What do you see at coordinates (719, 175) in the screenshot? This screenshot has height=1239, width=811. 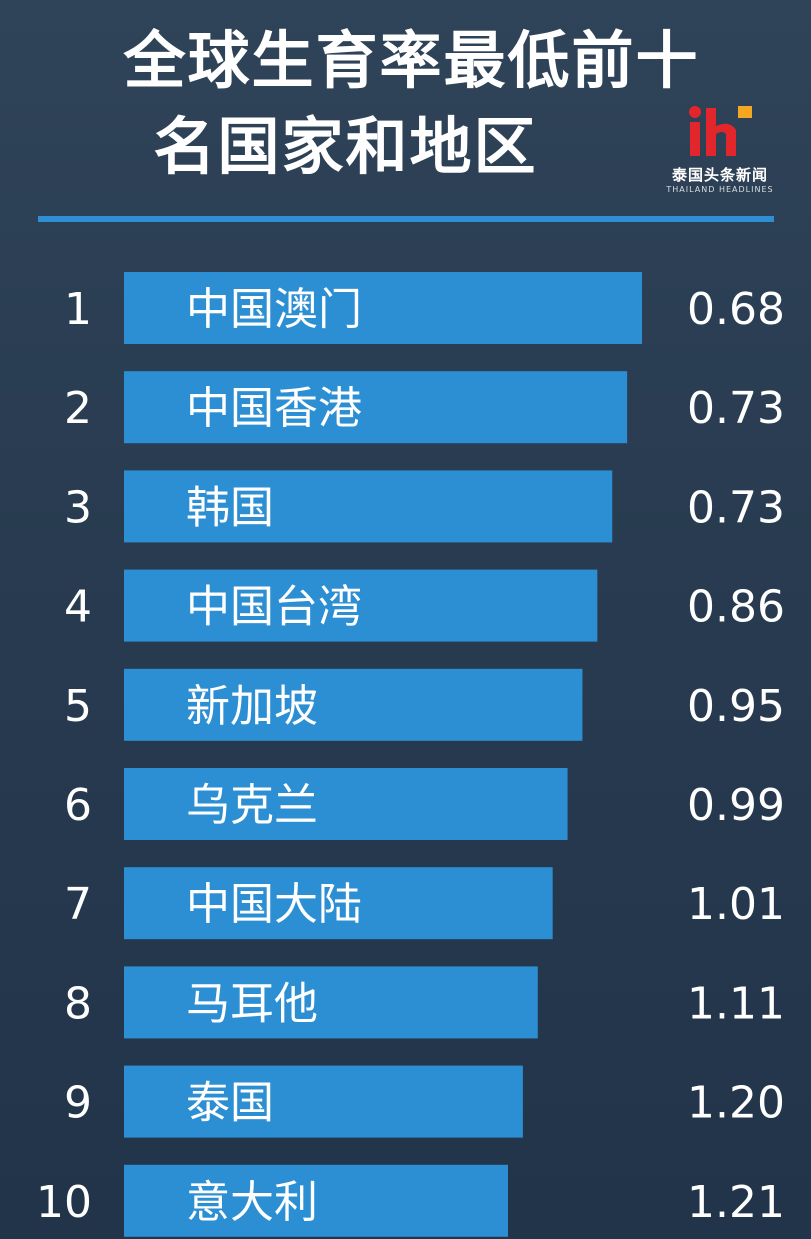 I see `logo-brand-name: 泰国头条新闻` at bounding box center [719, 175].